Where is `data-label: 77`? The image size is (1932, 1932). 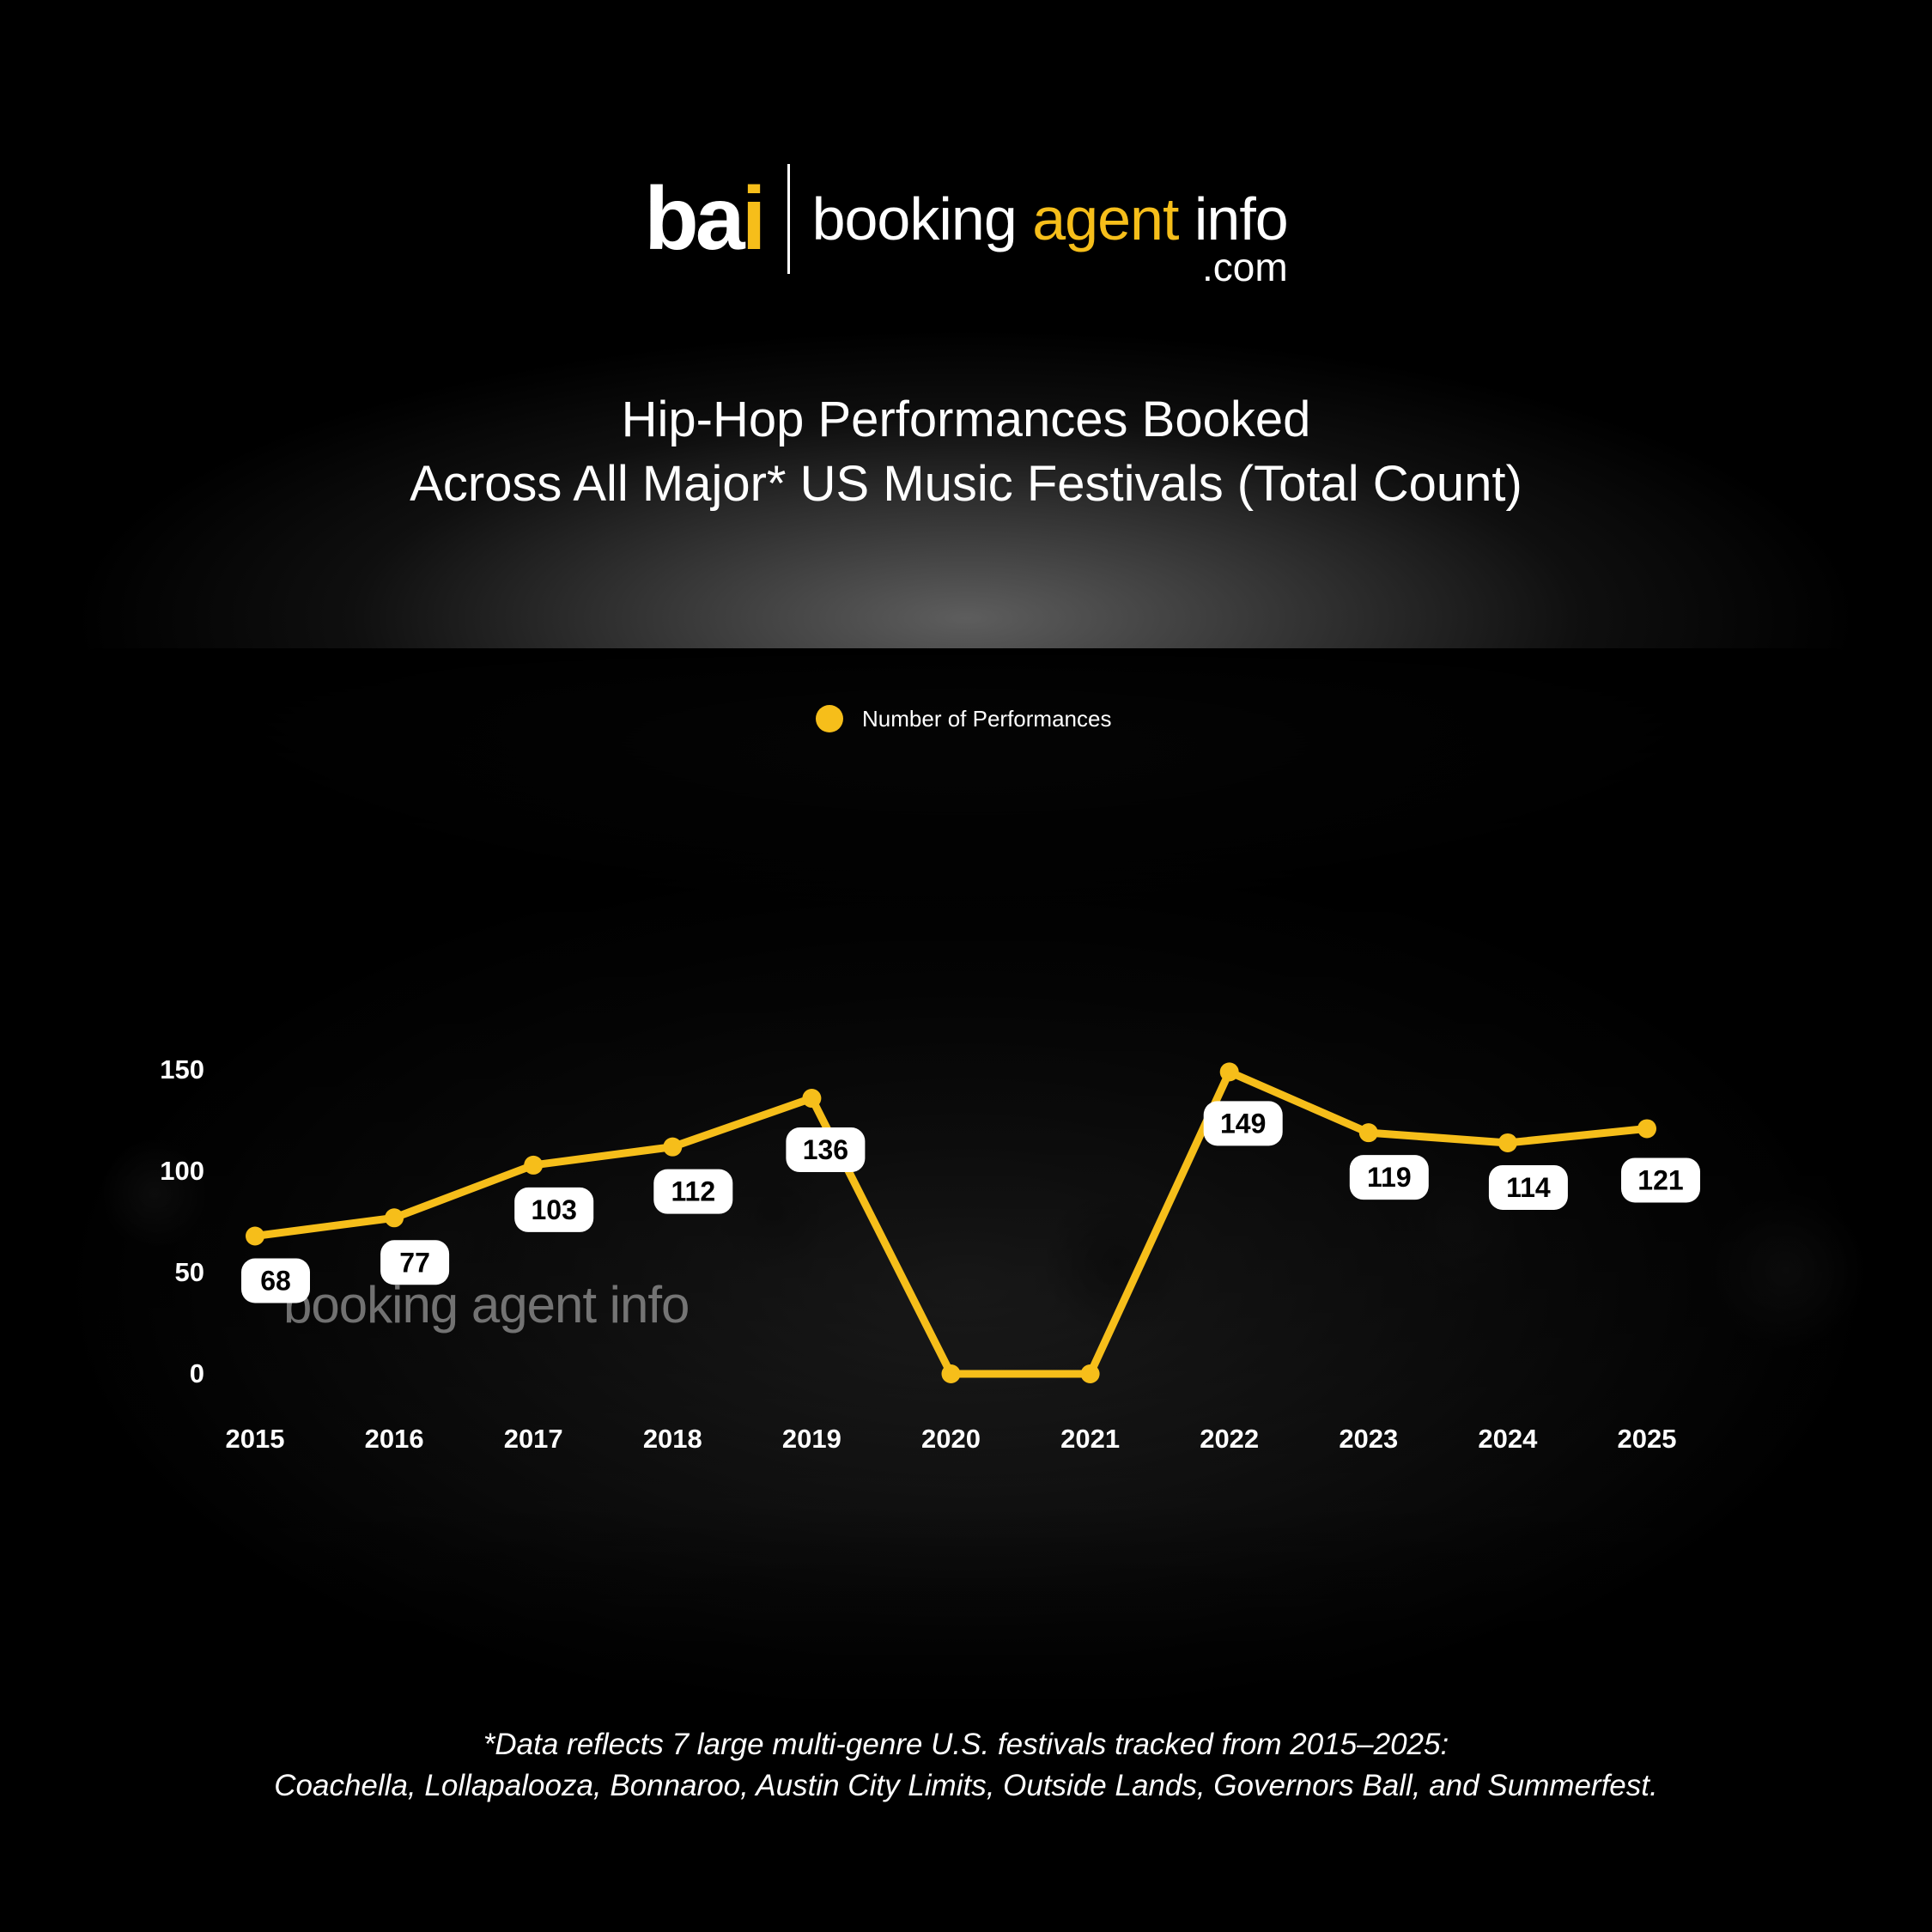
data-label: 77 is located at coordinates (414, 1262).